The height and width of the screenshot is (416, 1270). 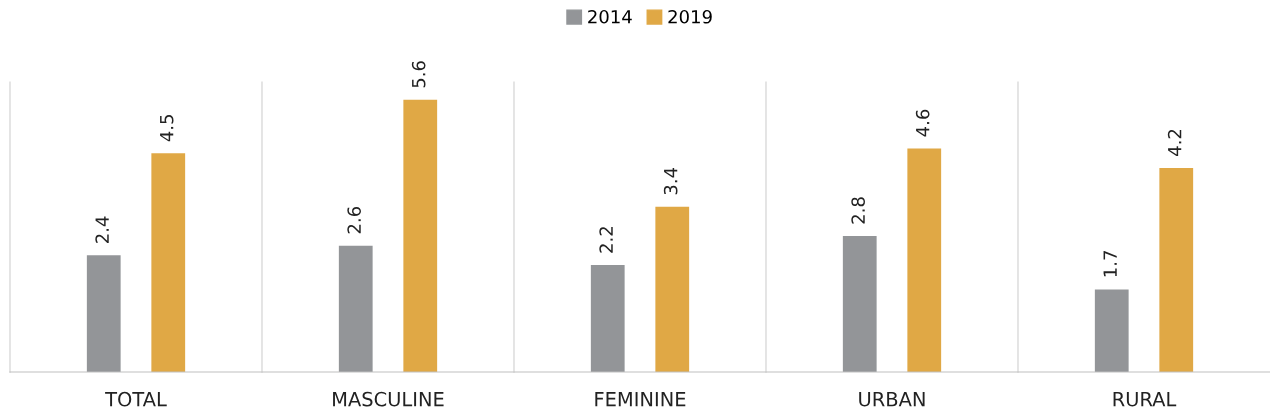 What do you see at coordinates (418, 74) in the screenshot?
I see `data-label: 5.6` at bounding box center [418, 74].